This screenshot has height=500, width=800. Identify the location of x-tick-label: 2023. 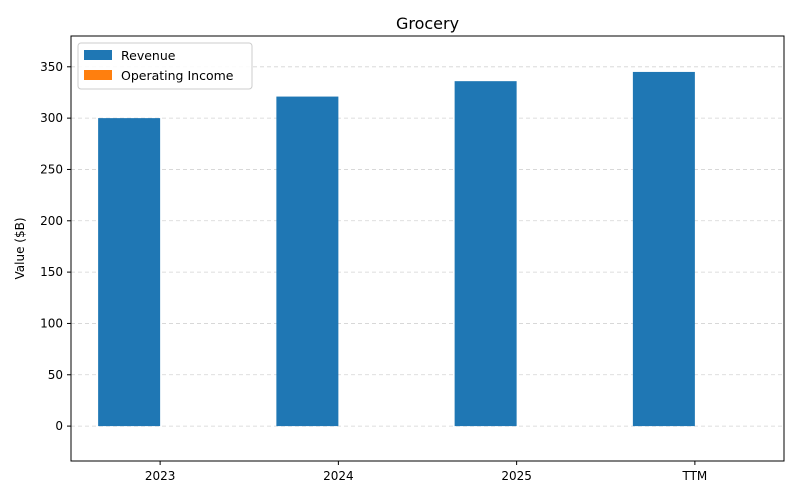
(160, 476).